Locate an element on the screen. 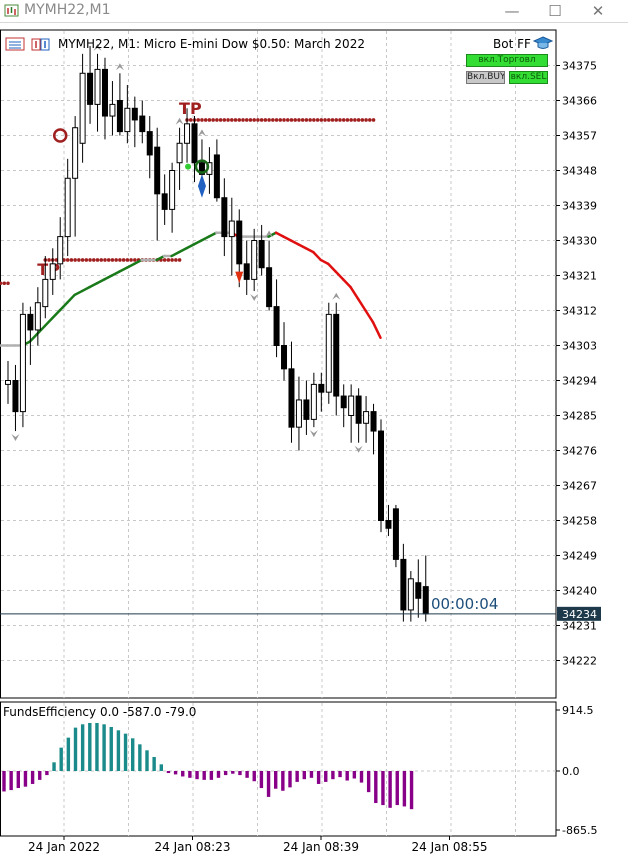 This screenshot has height=862, width=628. window-titlebar: MYMH22,M1 — ☐ ✕ is located at coordinates (314, 11).